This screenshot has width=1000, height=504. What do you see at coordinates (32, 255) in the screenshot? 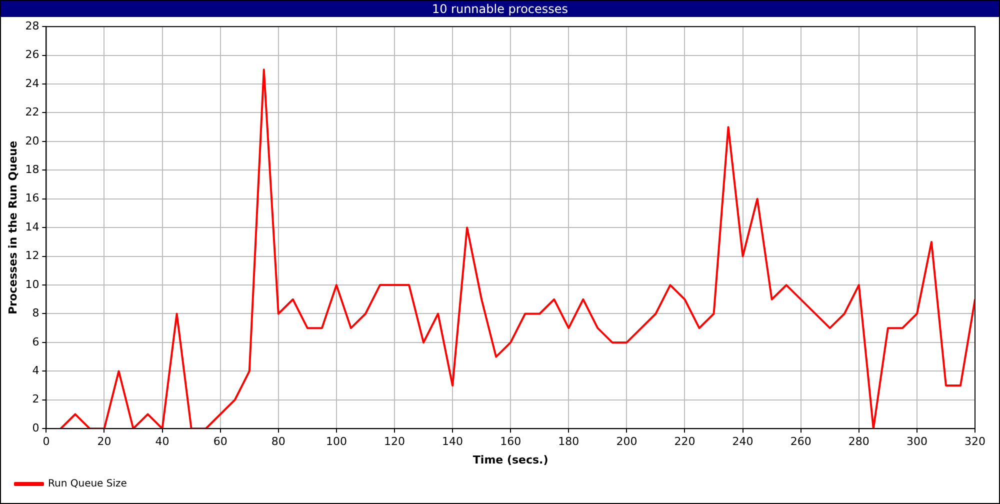
I see `y-tick-label: 12` at bounding box center [32, 255].